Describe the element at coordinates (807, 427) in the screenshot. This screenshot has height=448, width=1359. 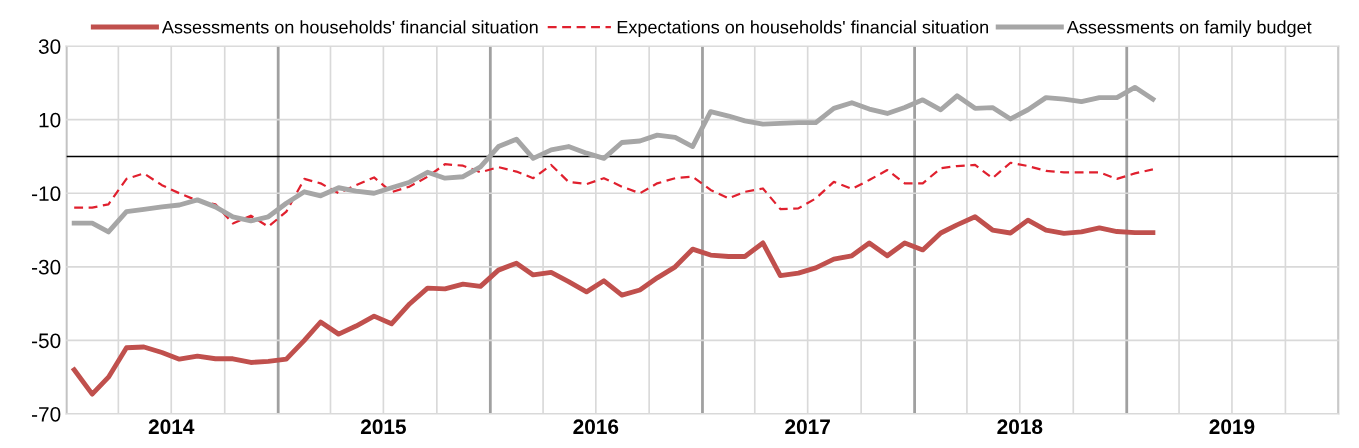
I see `x-tick-label: 2017` at that location.